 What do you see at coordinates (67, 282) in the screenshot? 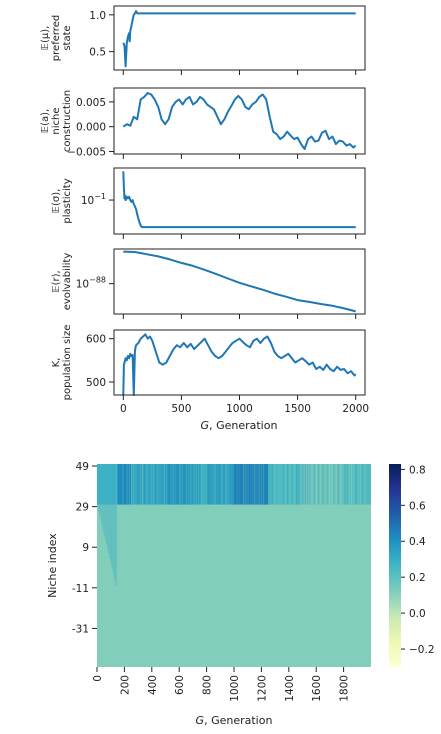
I see `y-axis-label: evolvability` at bounding box center [67, 282].